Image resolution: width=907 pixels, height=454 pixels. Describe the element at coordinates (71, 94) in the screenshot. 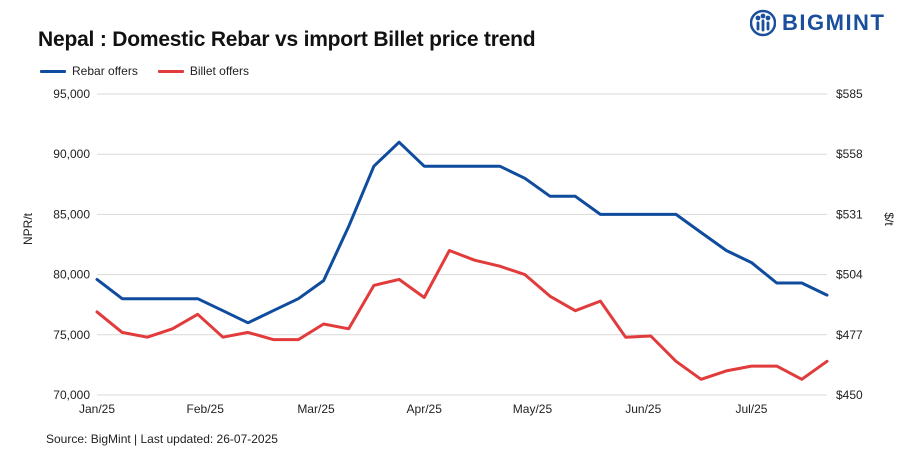

I see `y-tick-label: 95,000` at that location.